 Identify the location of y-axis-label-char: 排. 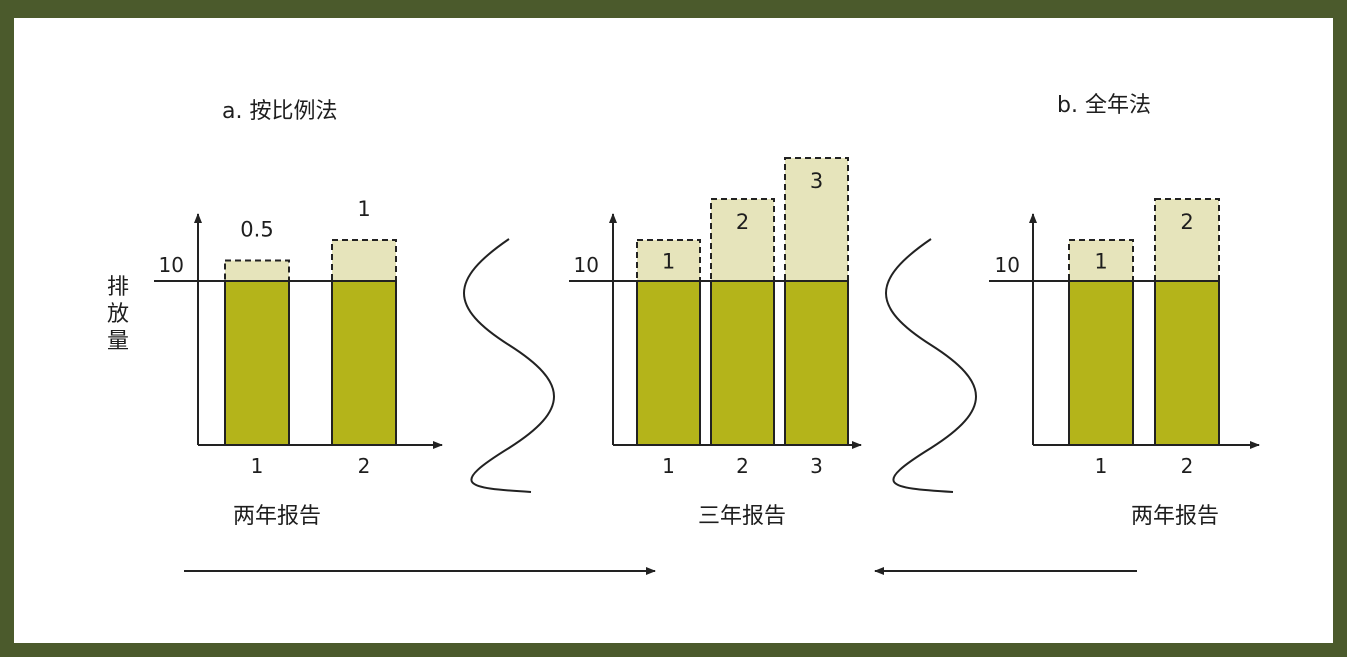
(118, 287).